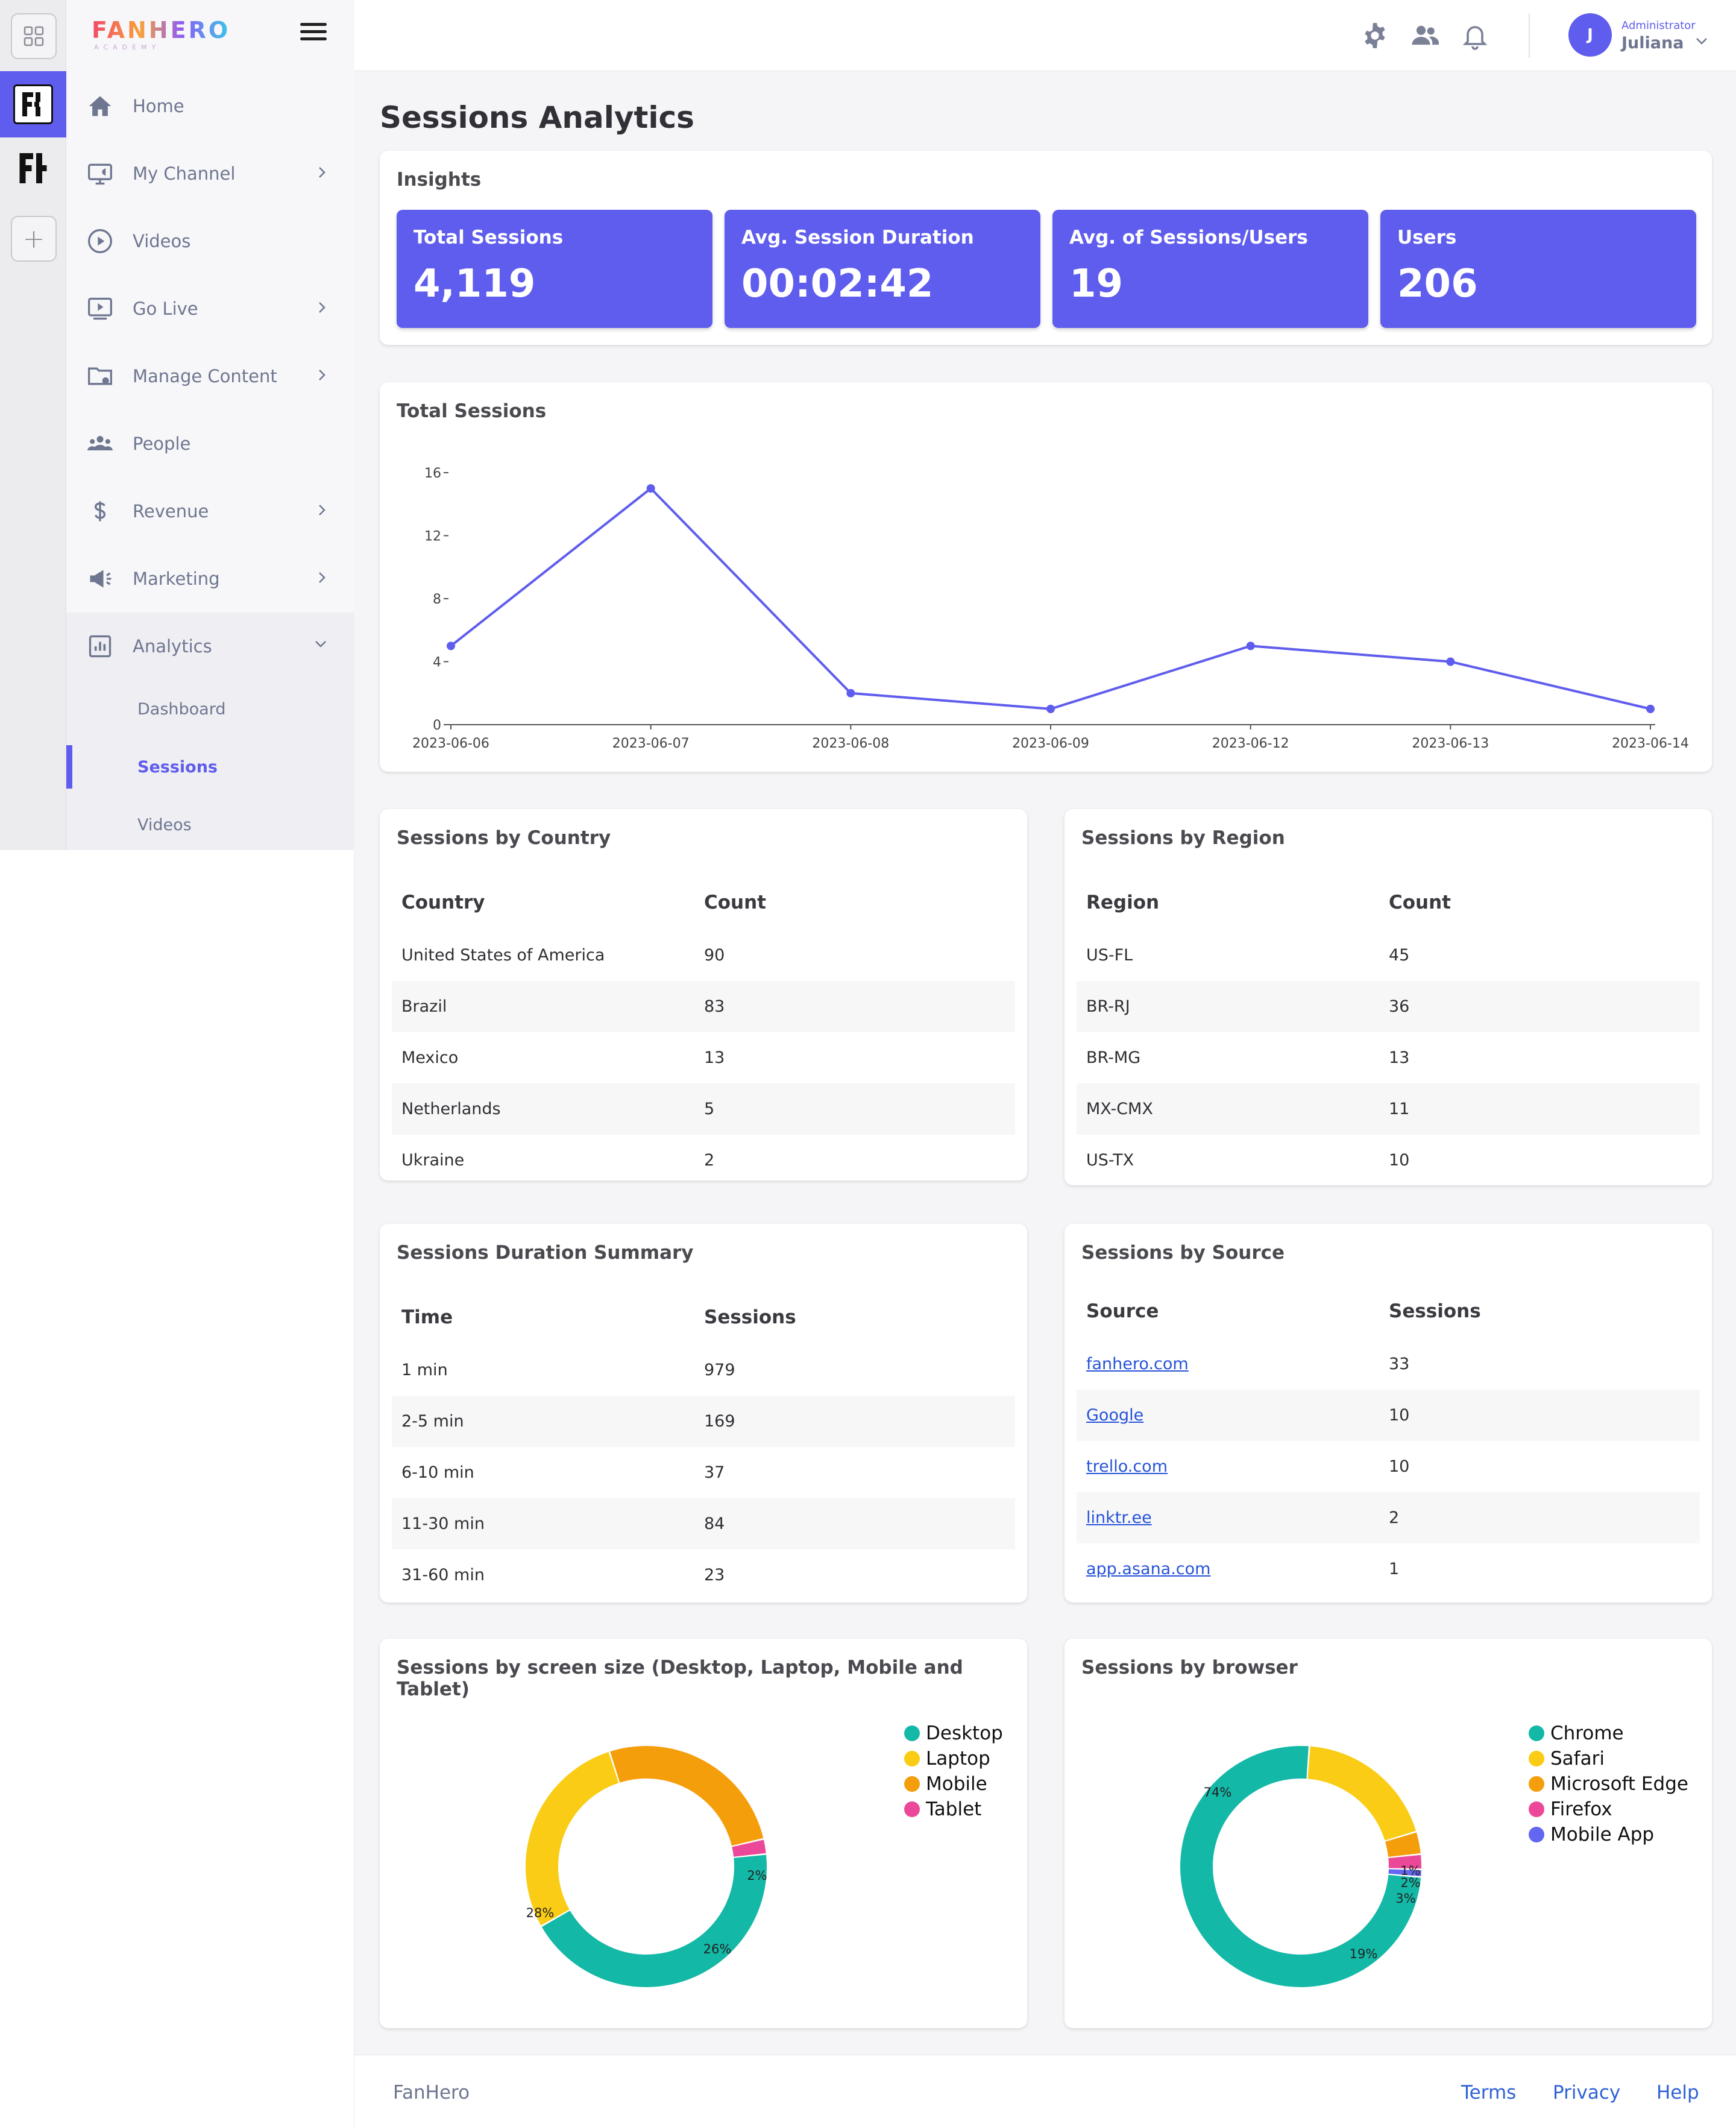 The height and width of the screenshot is (2127, 1736). I want to click on users-button, so click(1425, 35).